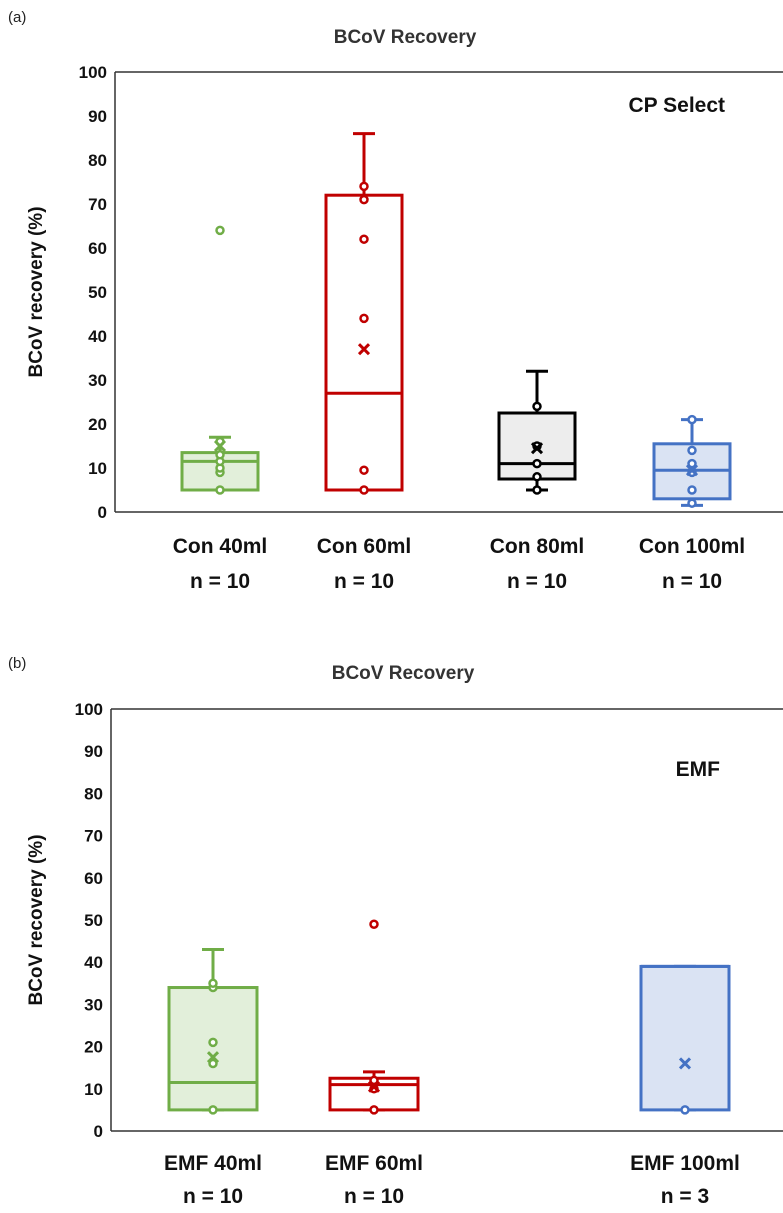 Image resolution: width=783 pixels, height=1213 pixels. What do you see at coordinates (374, 1063) in the screenshot?
I see `box-group: EMF 60ml n = 10` at bounding box center [374, 1063].